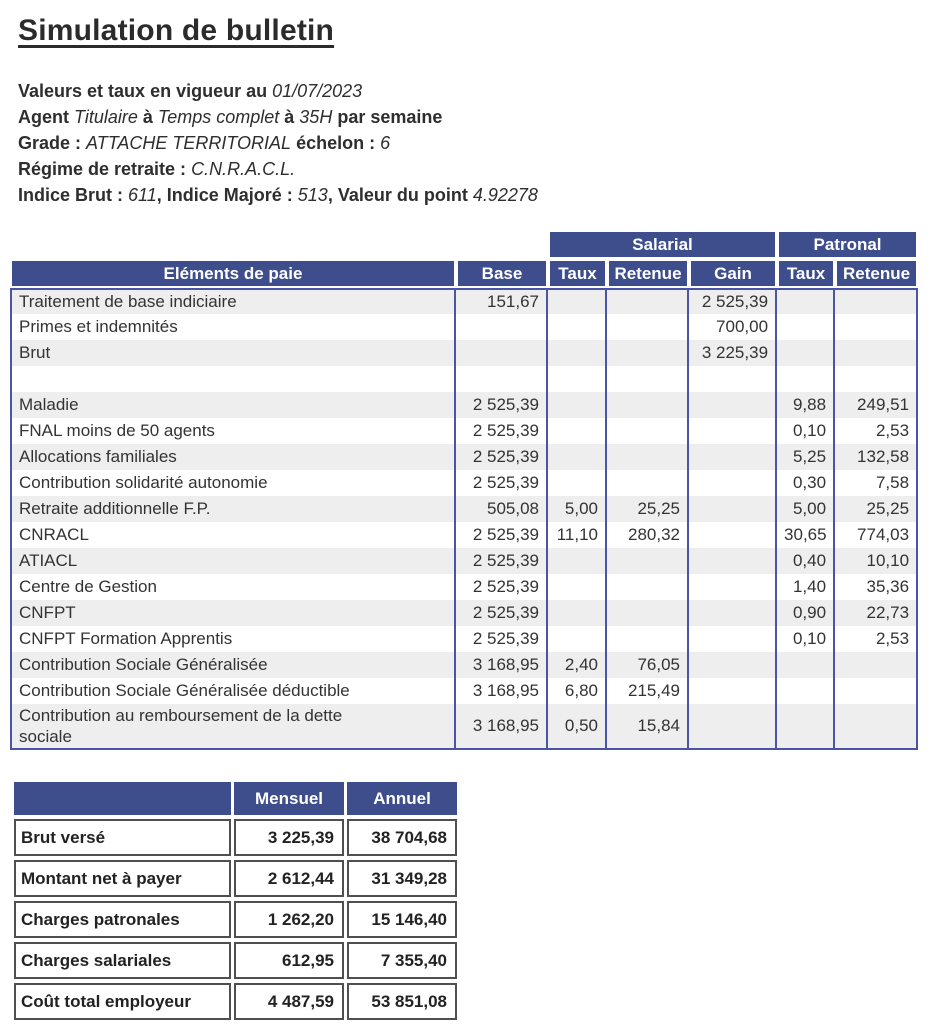 This screenshot has height=1024, width=936. I want to click on page-title: Simulation de bulletin, so click(176, 30).